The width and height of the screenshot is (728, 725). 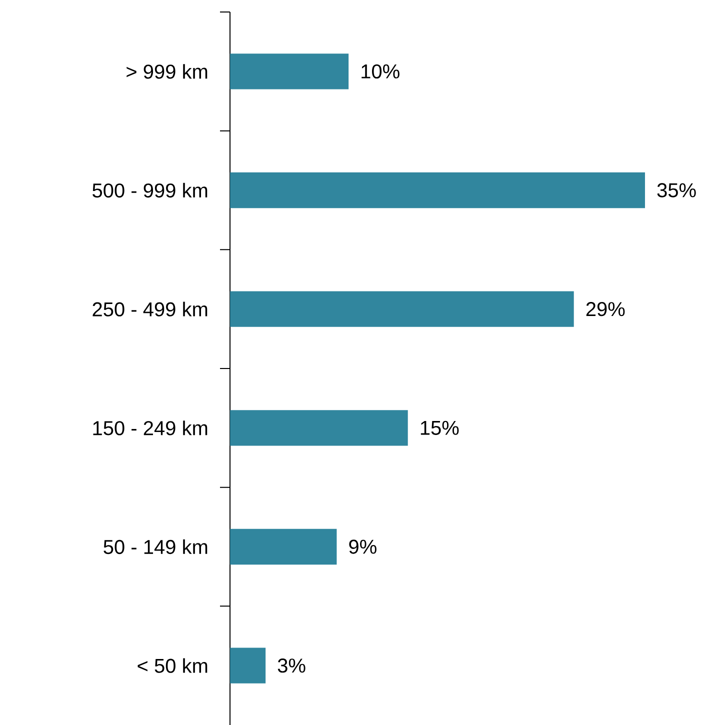 What do you see at coordinates (292, 665) in the screenshot?
I see `data-label: 3%` at bounding box center [292, 665].